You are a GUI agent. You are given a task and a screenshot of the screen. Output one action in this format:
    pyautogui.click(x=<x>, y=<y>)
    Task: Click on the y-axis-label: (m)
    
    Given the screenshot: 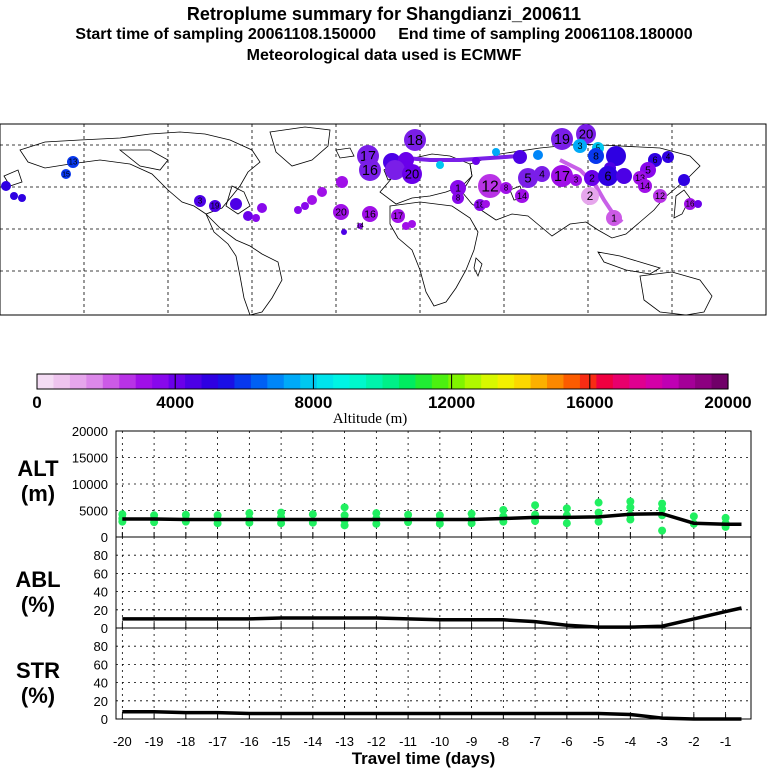 What is the action you would take?
    pyautogui.click(x=38, y=493)
    